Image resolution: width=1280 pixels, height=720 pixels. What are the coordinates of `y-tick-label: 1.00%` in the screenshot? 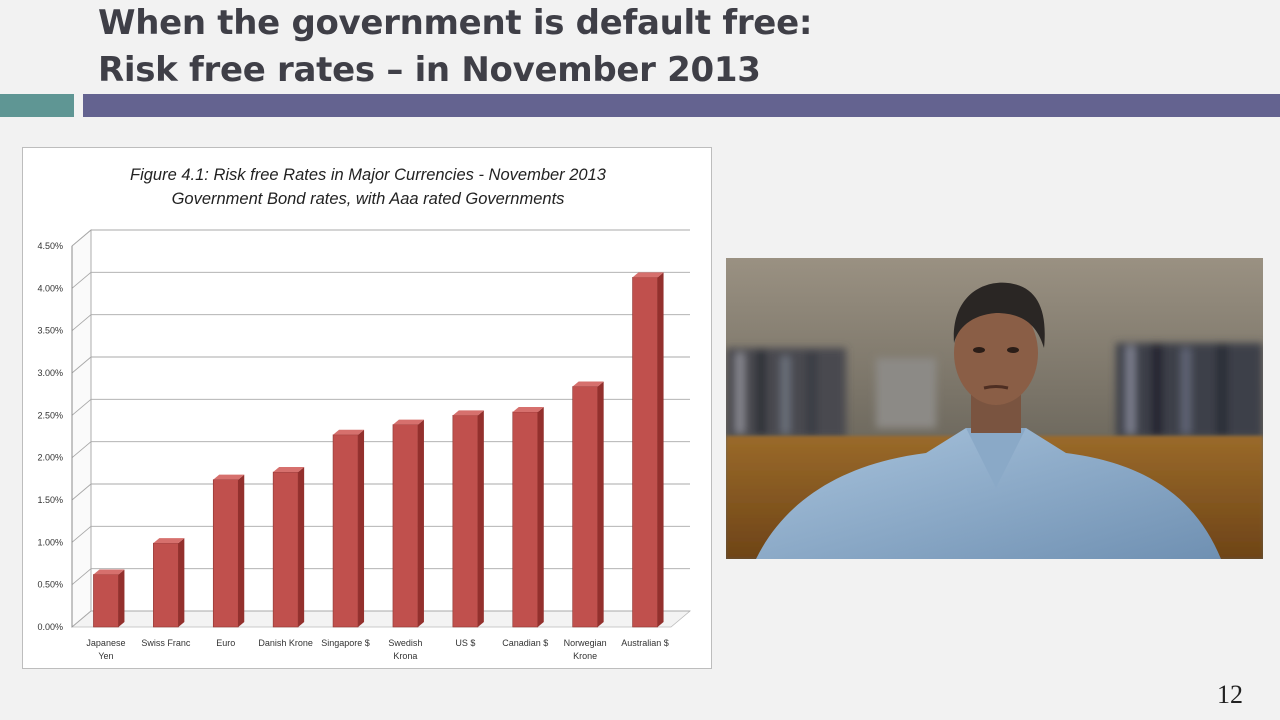 It's located at (50, 542).